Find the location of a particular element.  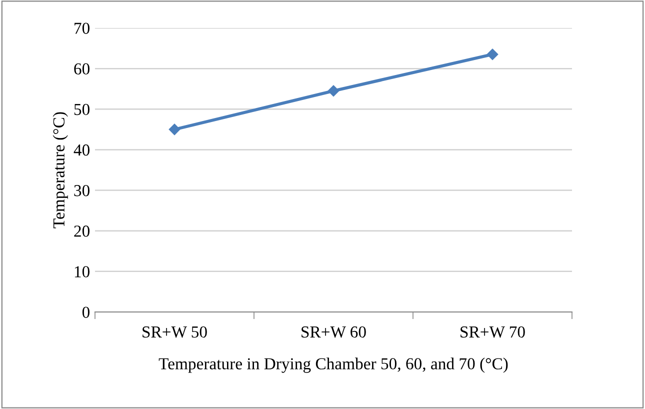

y-tick-label: 50 is located at coordinates (82, 110).